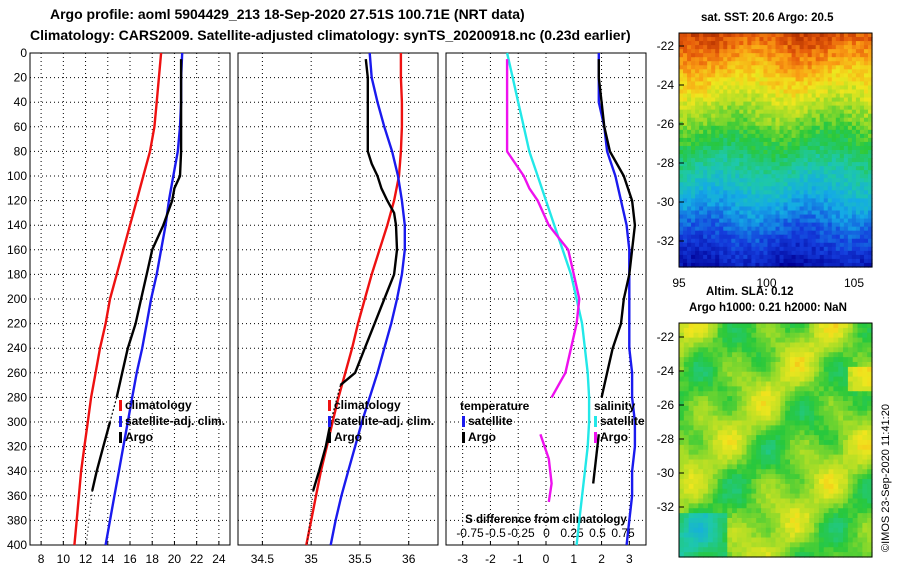 The height and width of the screenshot is (580, 900). Describe the element at coordinates (546, 559) in the screenshot. I see `x-tick-label: 0` at that location.